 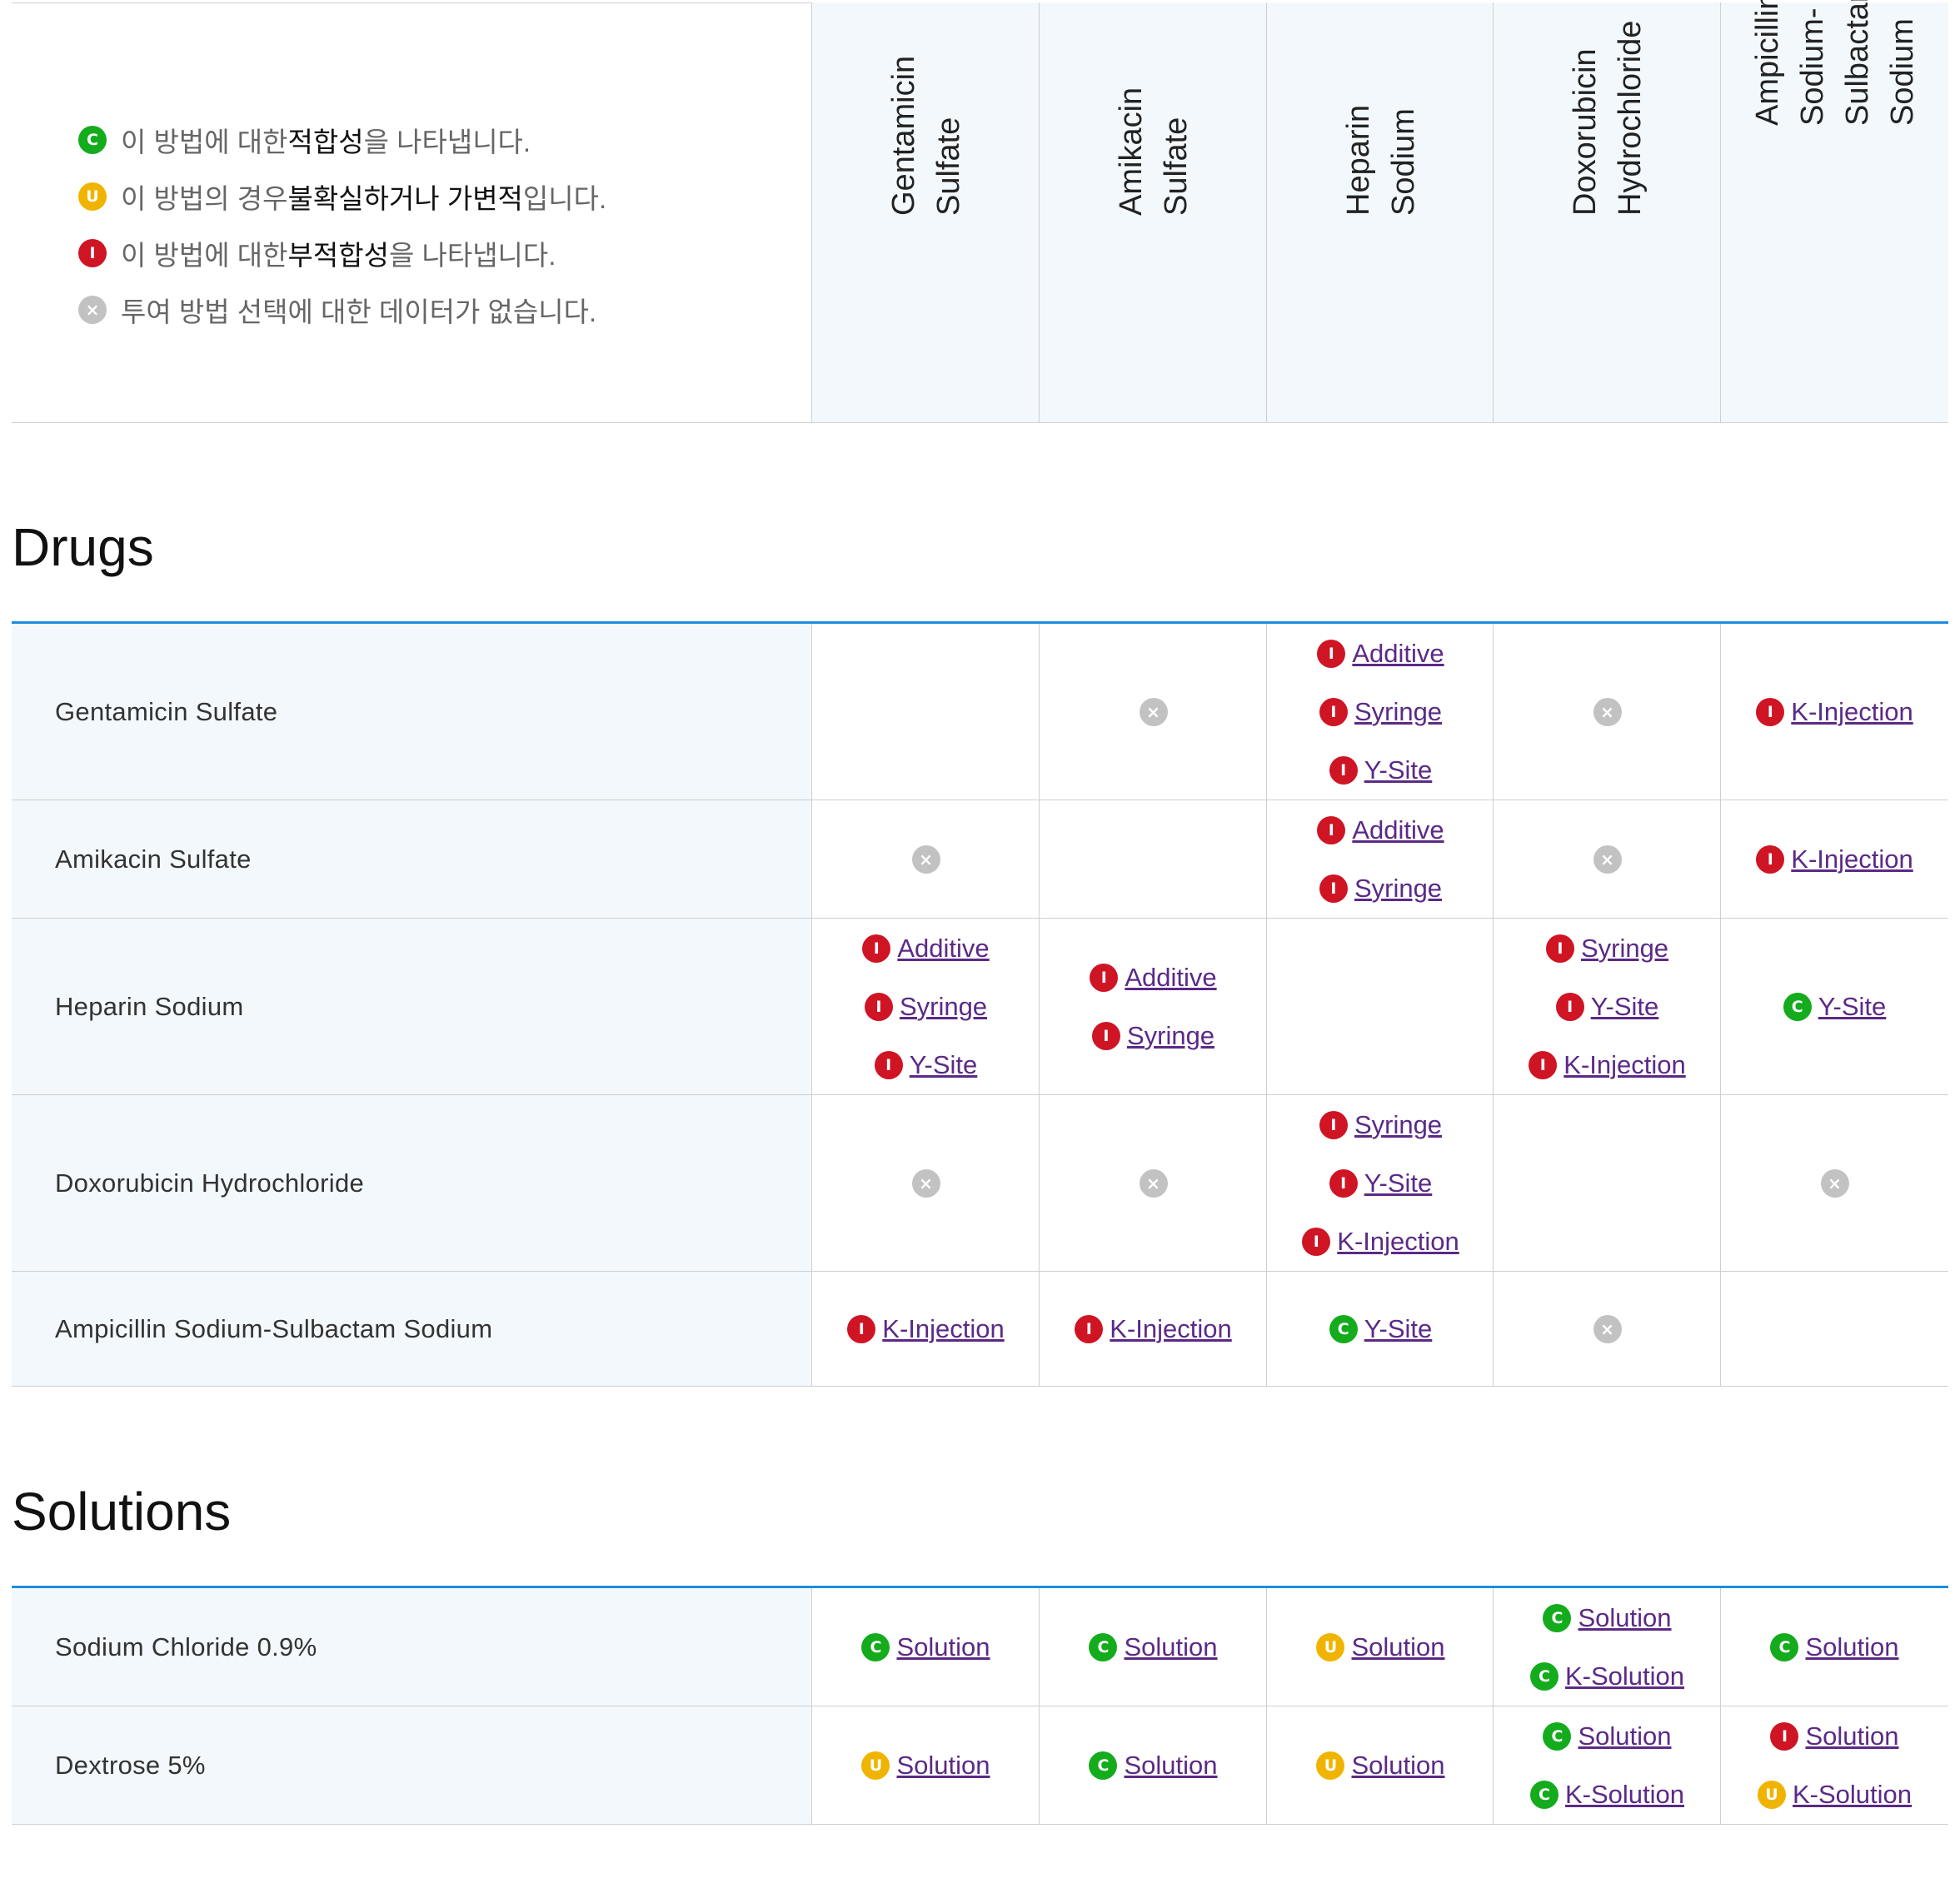 I want to click on column-header: Heparin Sodium, so click(x=1380, y=212).